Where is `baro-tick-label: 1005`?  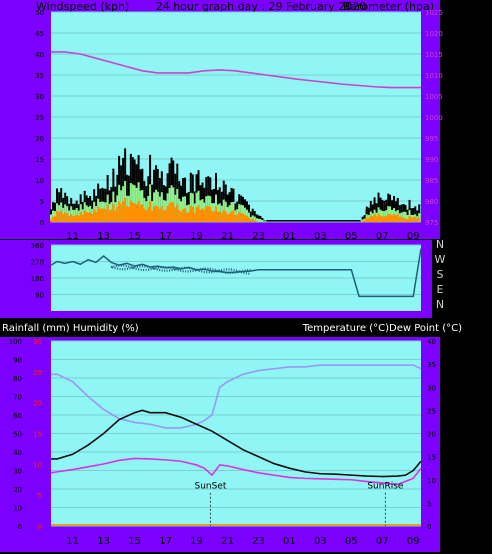
baro-tick-label: 1005 is located at coordinates (434, 97).